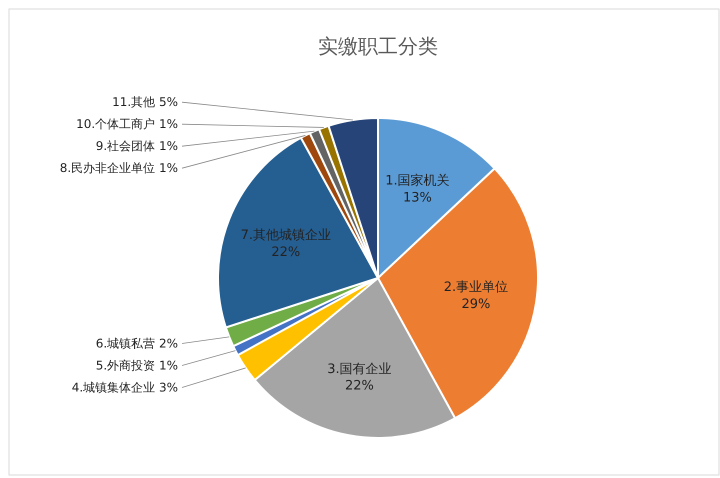 This screenshot has width=720, height=478. I want to click on slice-label: 5.外商投资 1%, so click(137, 365).